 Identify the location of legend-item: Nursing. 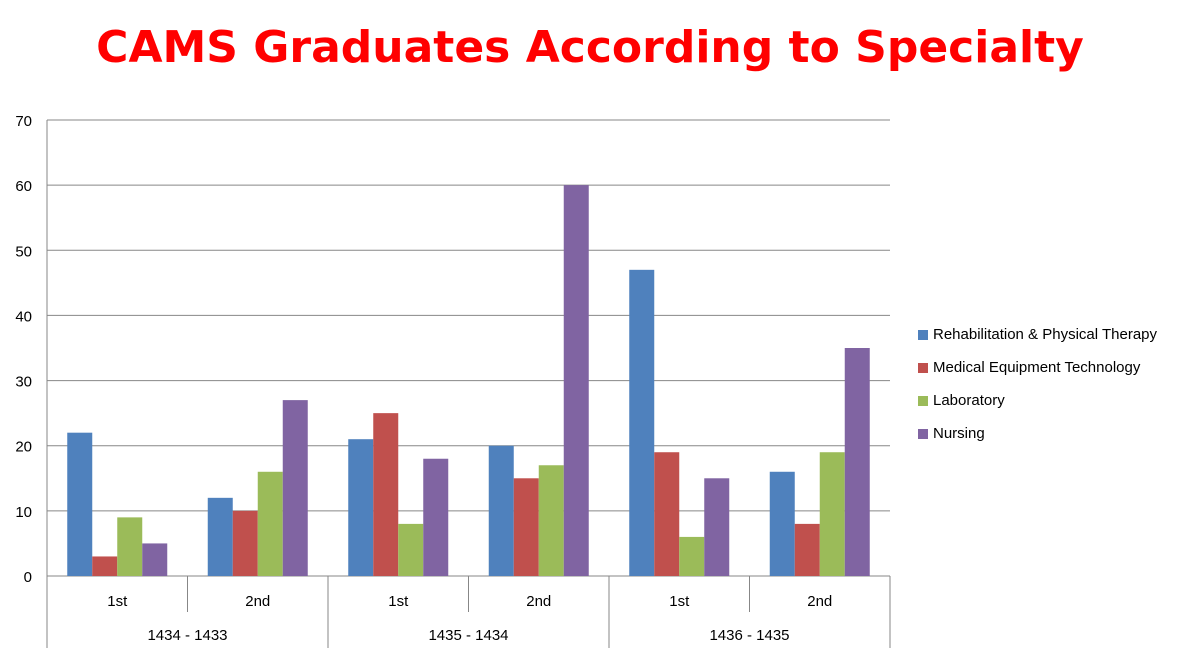
(1037, 433).